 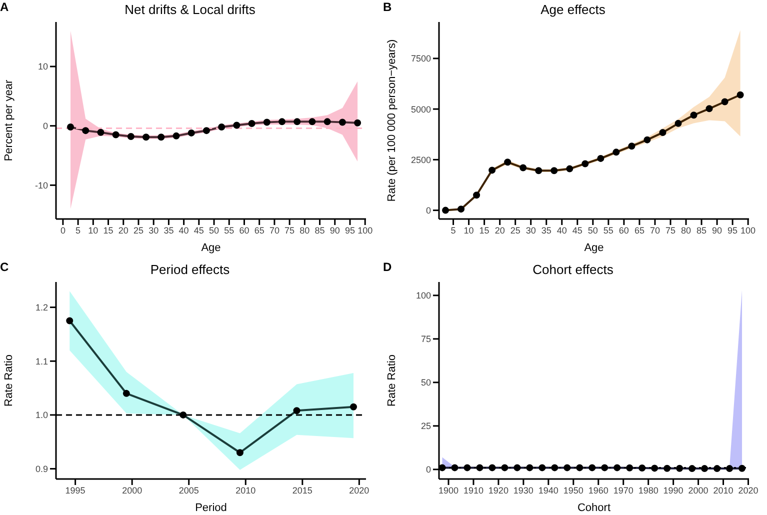 What do you see at coordinates (63, 230) in the screenshot?
I see `x-tick-label: 0` at bounding box center [63, 230].